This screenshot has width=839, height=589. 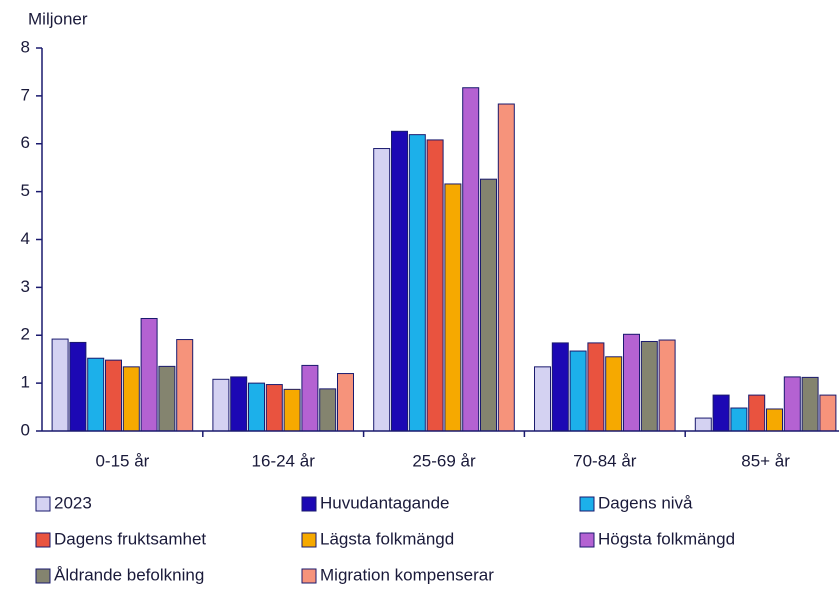 I want to click on legend-label: Dagens fruktsamhet, so click(x=130, y=538).